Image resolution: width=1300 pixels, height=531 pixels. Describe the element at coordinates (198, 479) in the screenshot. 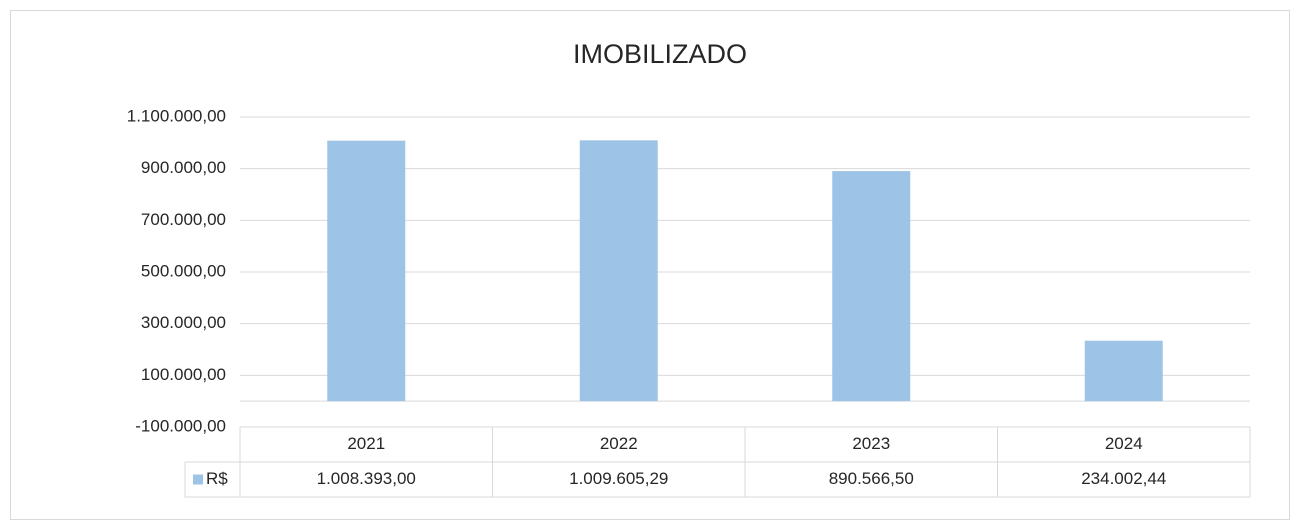

I see `legend-key` at that location.